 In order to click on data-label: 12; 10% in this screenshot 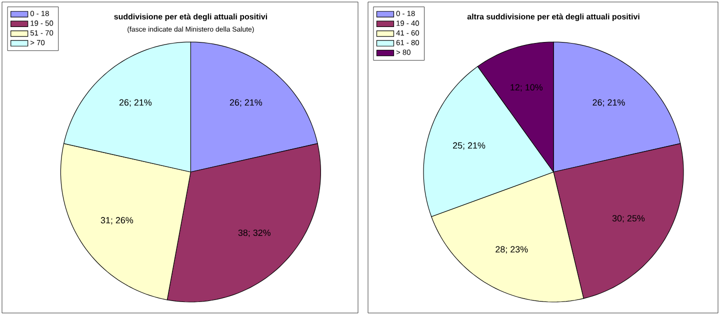, I will do `click(526, 88)`.